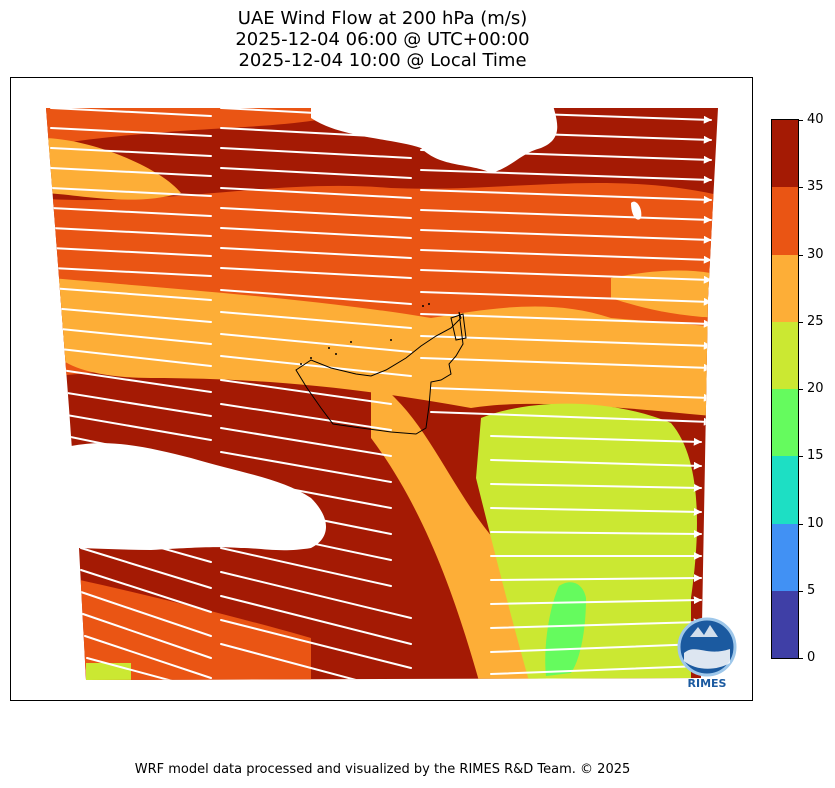  Describe the element at coordinates (707, 647) in the screenshot. I see `logo-ring` at that location.